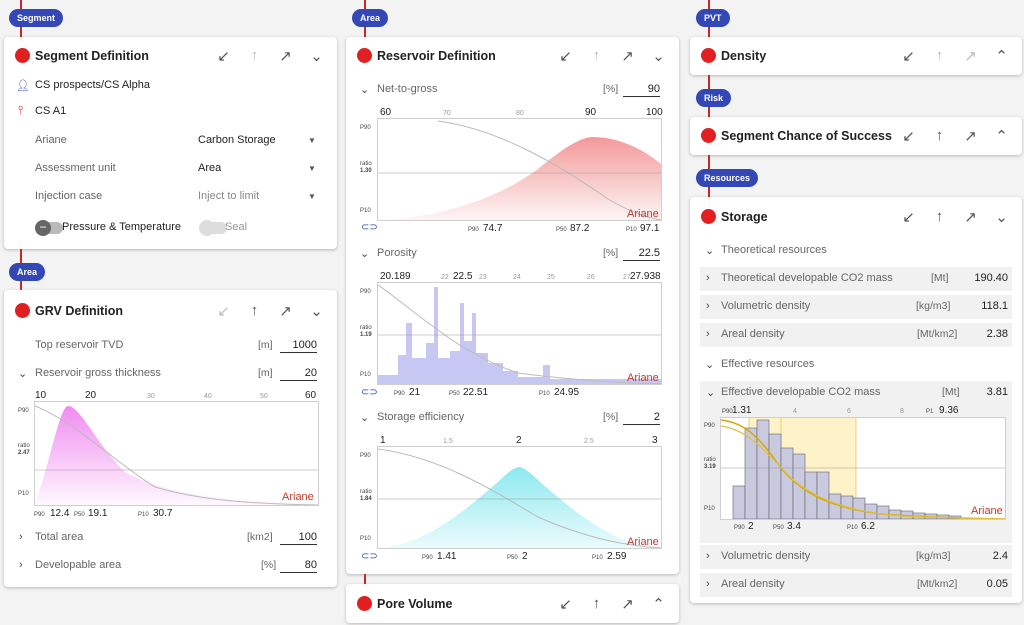 Image resolution: width=1024 pixels, height=625 pixels. Describe the element at coordinates (641, 418) in the screenshot. I see `storage-efficiency-input: 2` at that location.